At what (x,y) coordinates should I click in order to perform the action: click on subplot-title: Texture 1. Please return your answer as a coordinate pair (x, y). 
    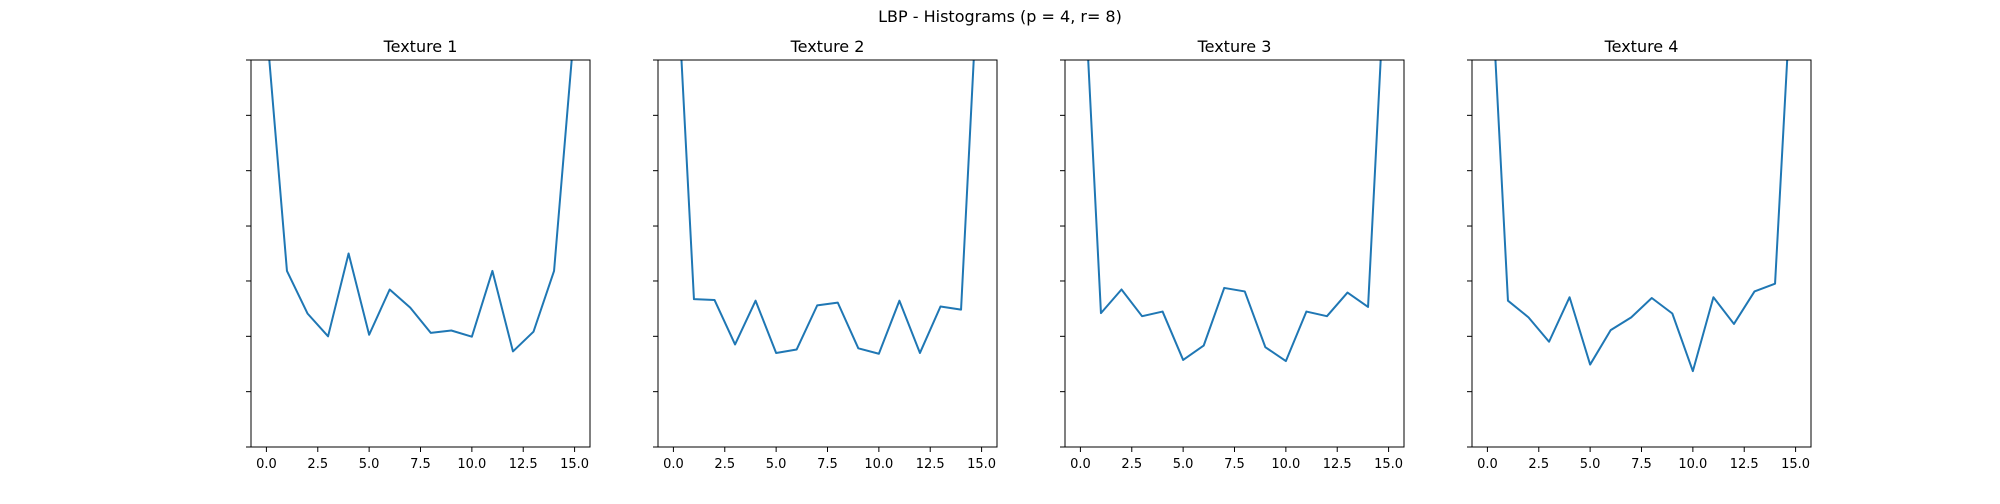
    Looking at the image, I should click on (420, 46).